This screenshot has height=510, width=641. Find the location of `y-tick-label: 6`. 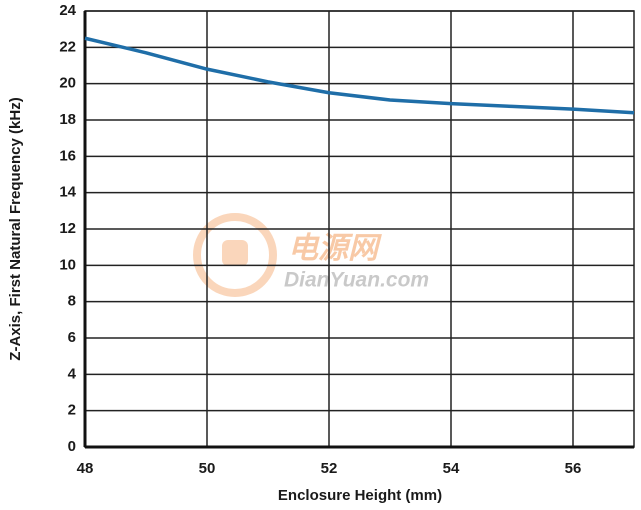

y-tick-label: 6 is located at coordinates (72, 337).